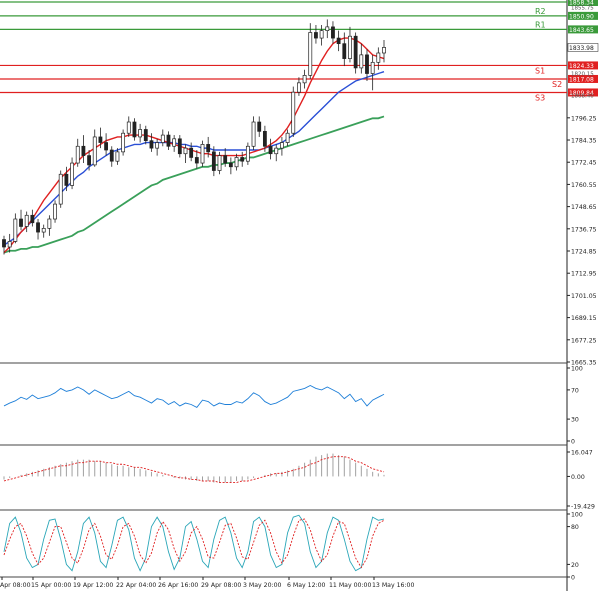 The image size is (600, 591). I want to click on pivot-price-tag-text: 1824.33, so click(581, 66).